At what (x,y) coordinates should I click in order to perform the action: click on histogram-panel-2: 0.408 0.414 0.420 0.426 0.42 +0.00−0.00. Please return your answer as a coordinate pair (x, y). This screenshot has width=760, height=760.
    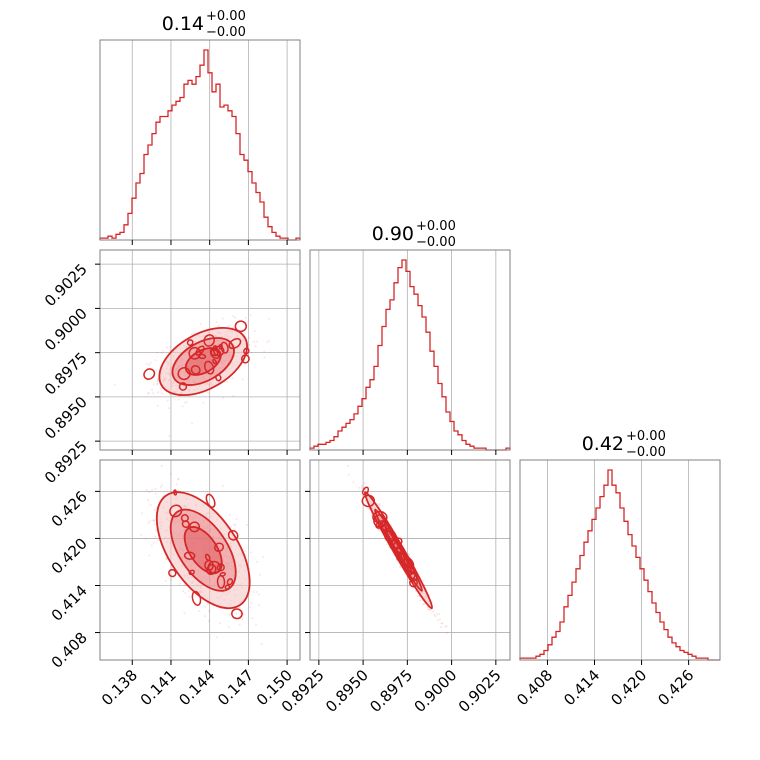
    Looking at the image, I should click on (617, 569).